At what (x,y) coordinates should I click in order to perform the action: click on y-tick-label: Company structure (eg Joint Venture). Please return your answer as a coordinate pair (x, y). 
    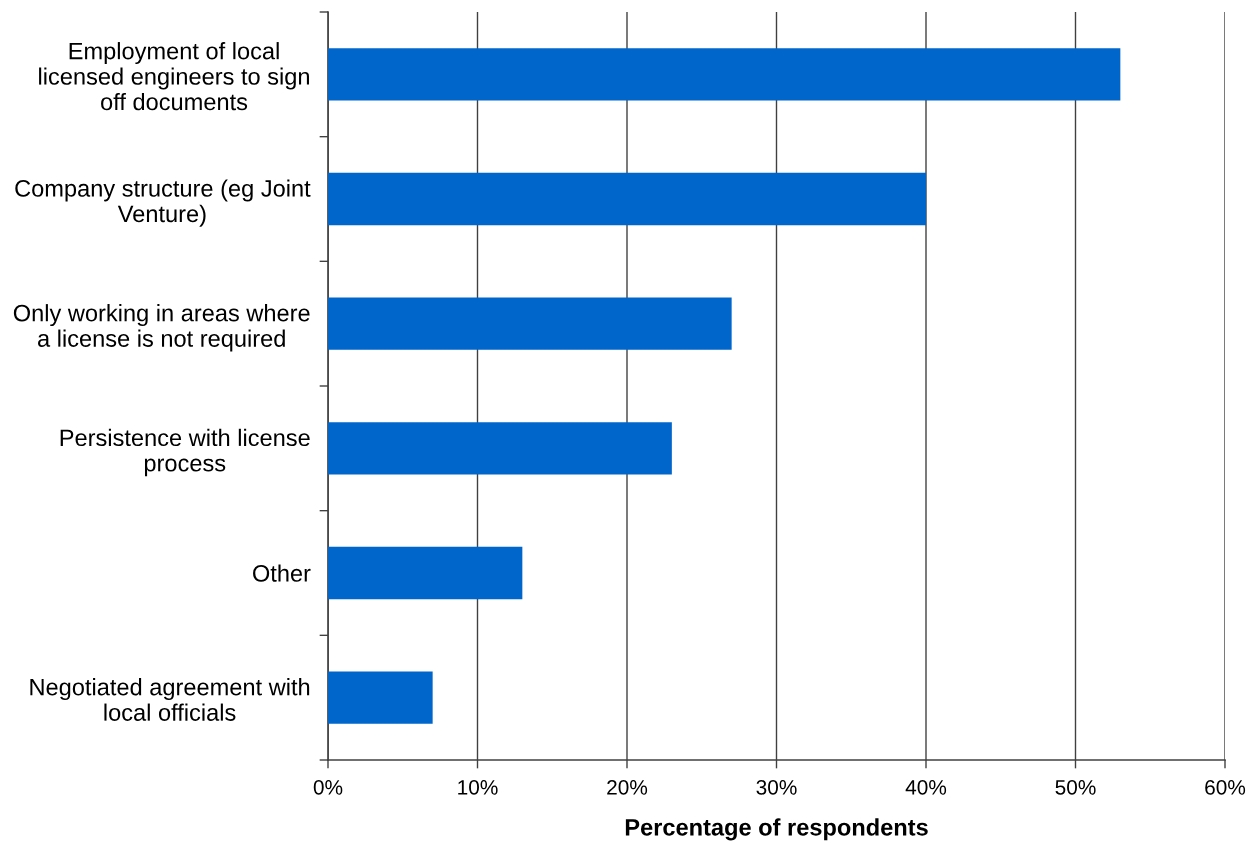
    Looking at the image, I should click on (163, 203).